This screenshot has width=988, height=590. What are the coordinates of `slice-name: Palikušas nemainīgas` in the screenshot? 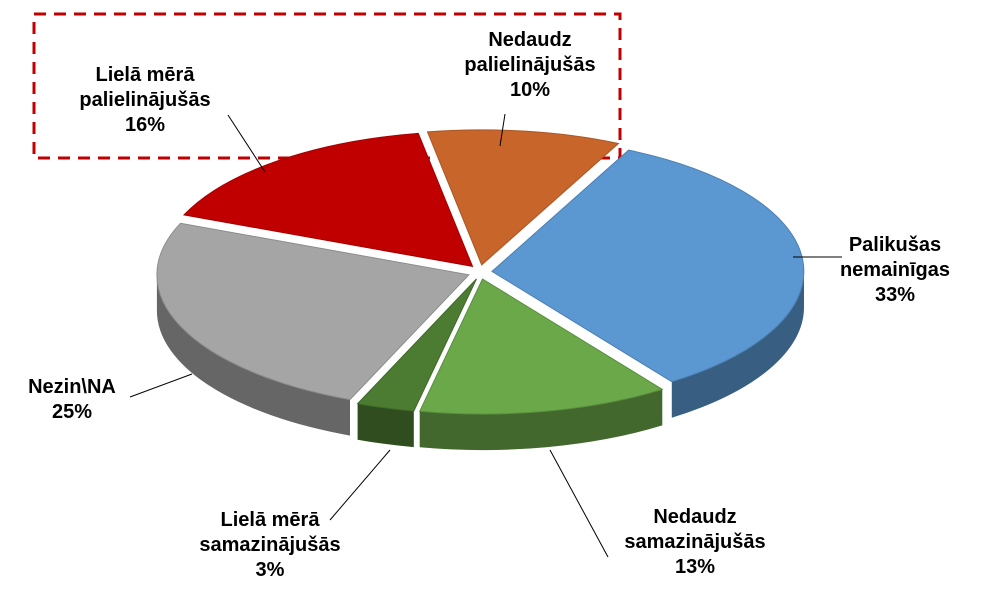 It's located at (895, 257).